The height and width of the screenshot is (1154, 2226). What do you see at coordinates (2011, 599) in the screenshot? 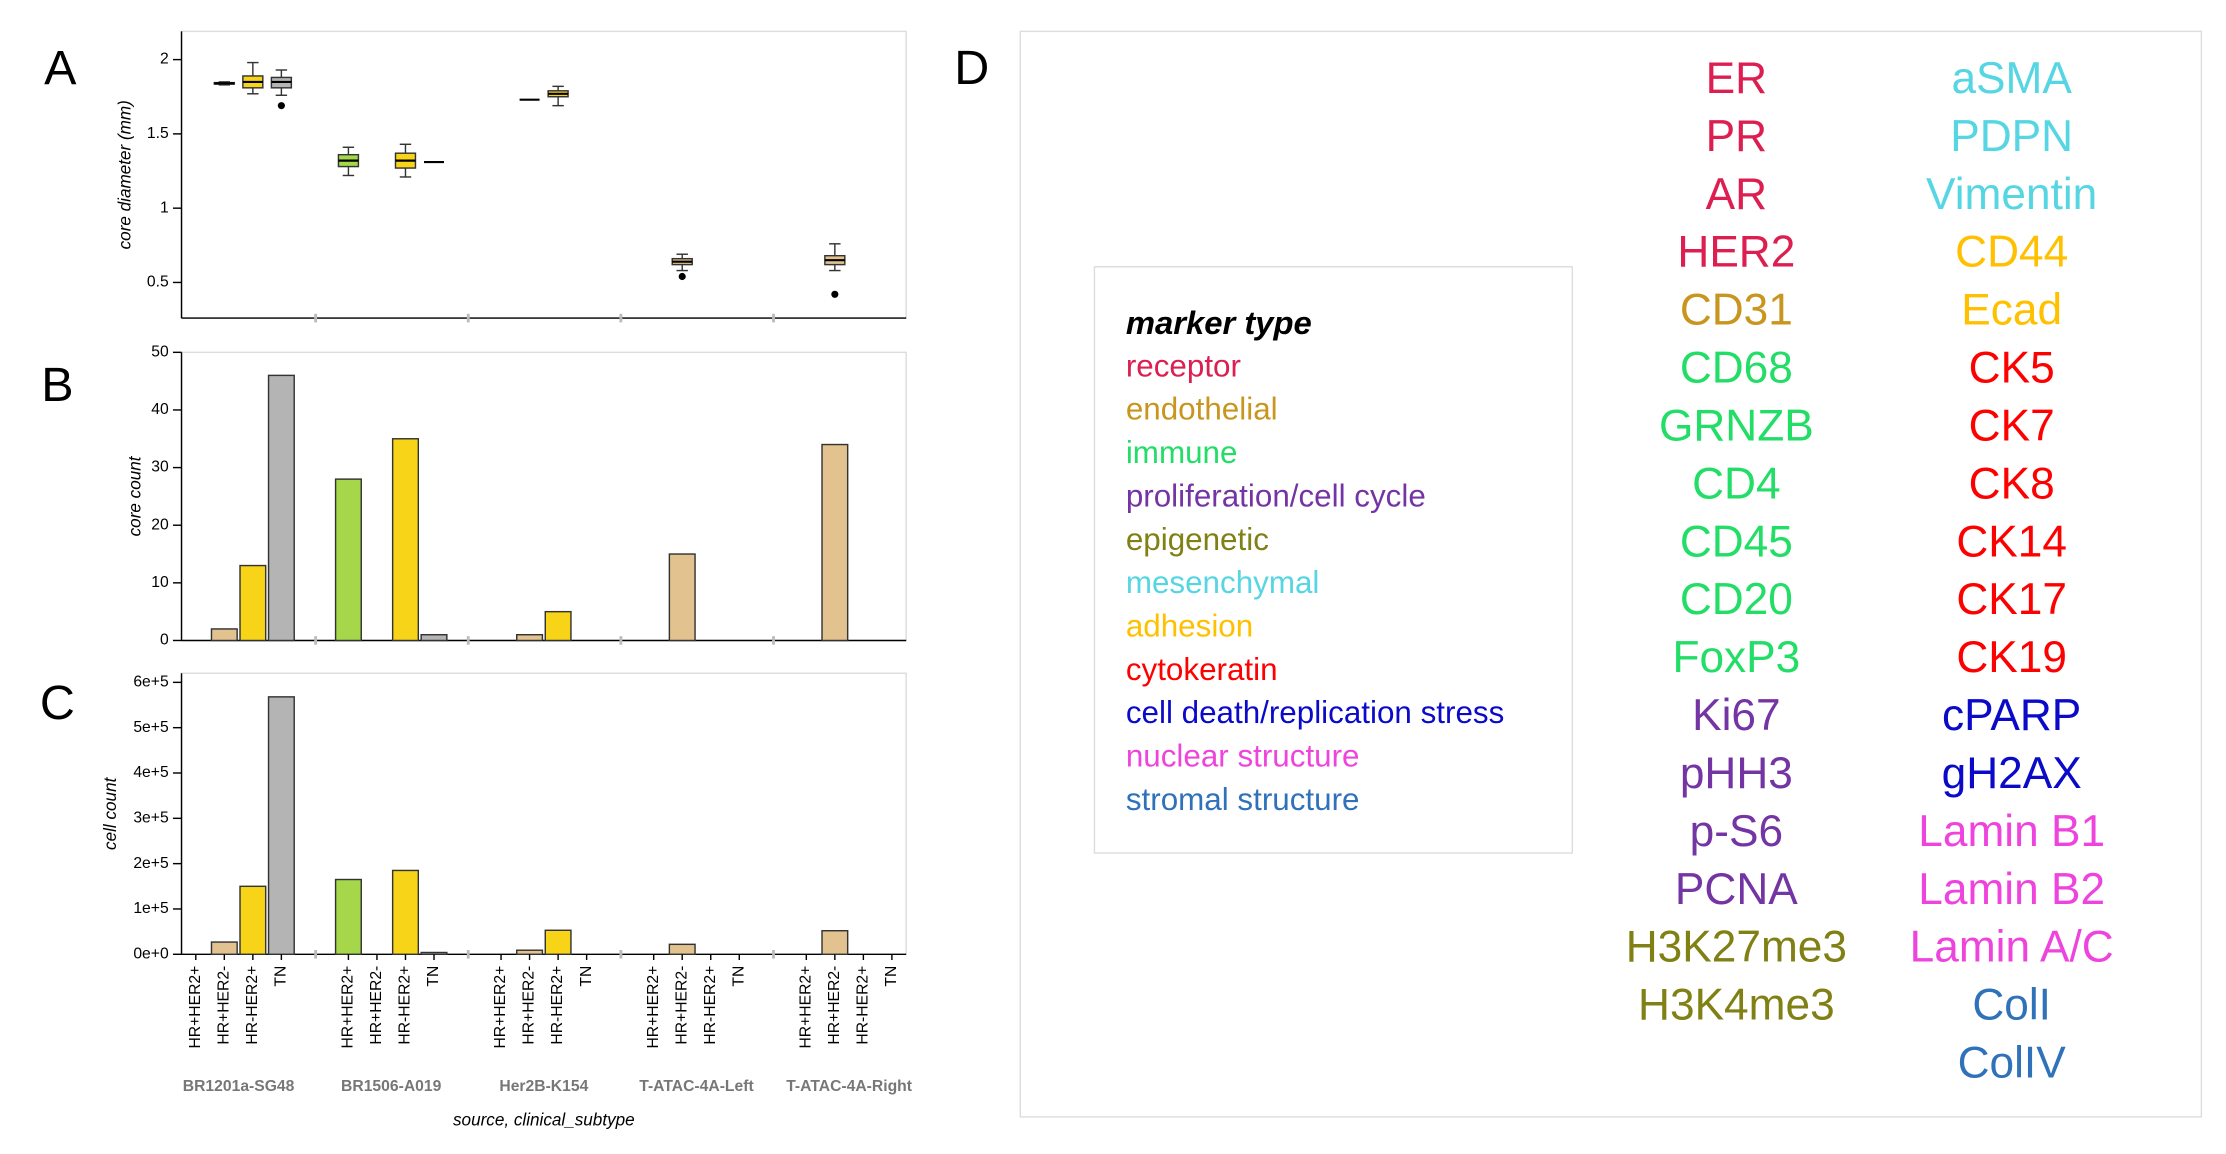
I see `marker-name: CK17` at bounding box center [2011, 599].